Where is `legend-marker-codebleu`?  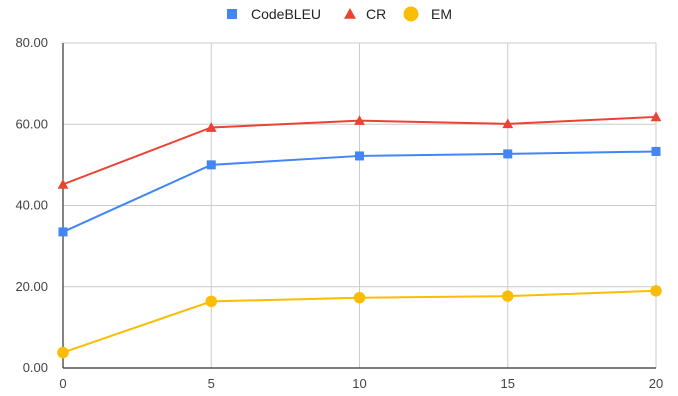
legend-marker-codebleu is located at coordinates (232, 14).